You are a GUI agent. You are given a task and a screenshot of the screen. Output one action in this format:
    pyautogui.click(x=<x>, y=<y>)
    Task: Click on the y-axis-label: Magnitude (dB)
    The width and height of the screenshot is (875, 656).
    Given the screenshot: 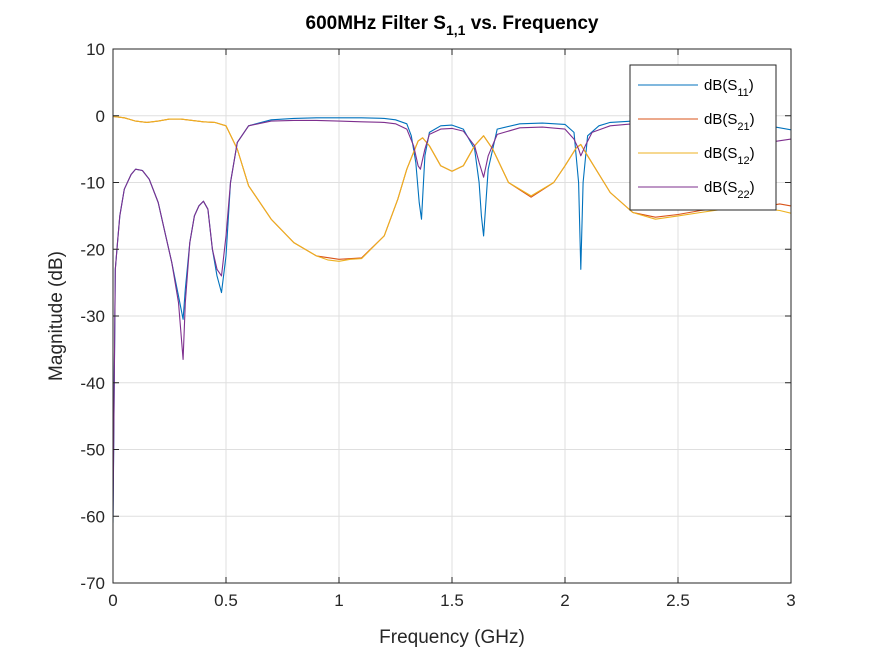 What is the action you would take?
    pyautogui.click(x=56, y=316)
    